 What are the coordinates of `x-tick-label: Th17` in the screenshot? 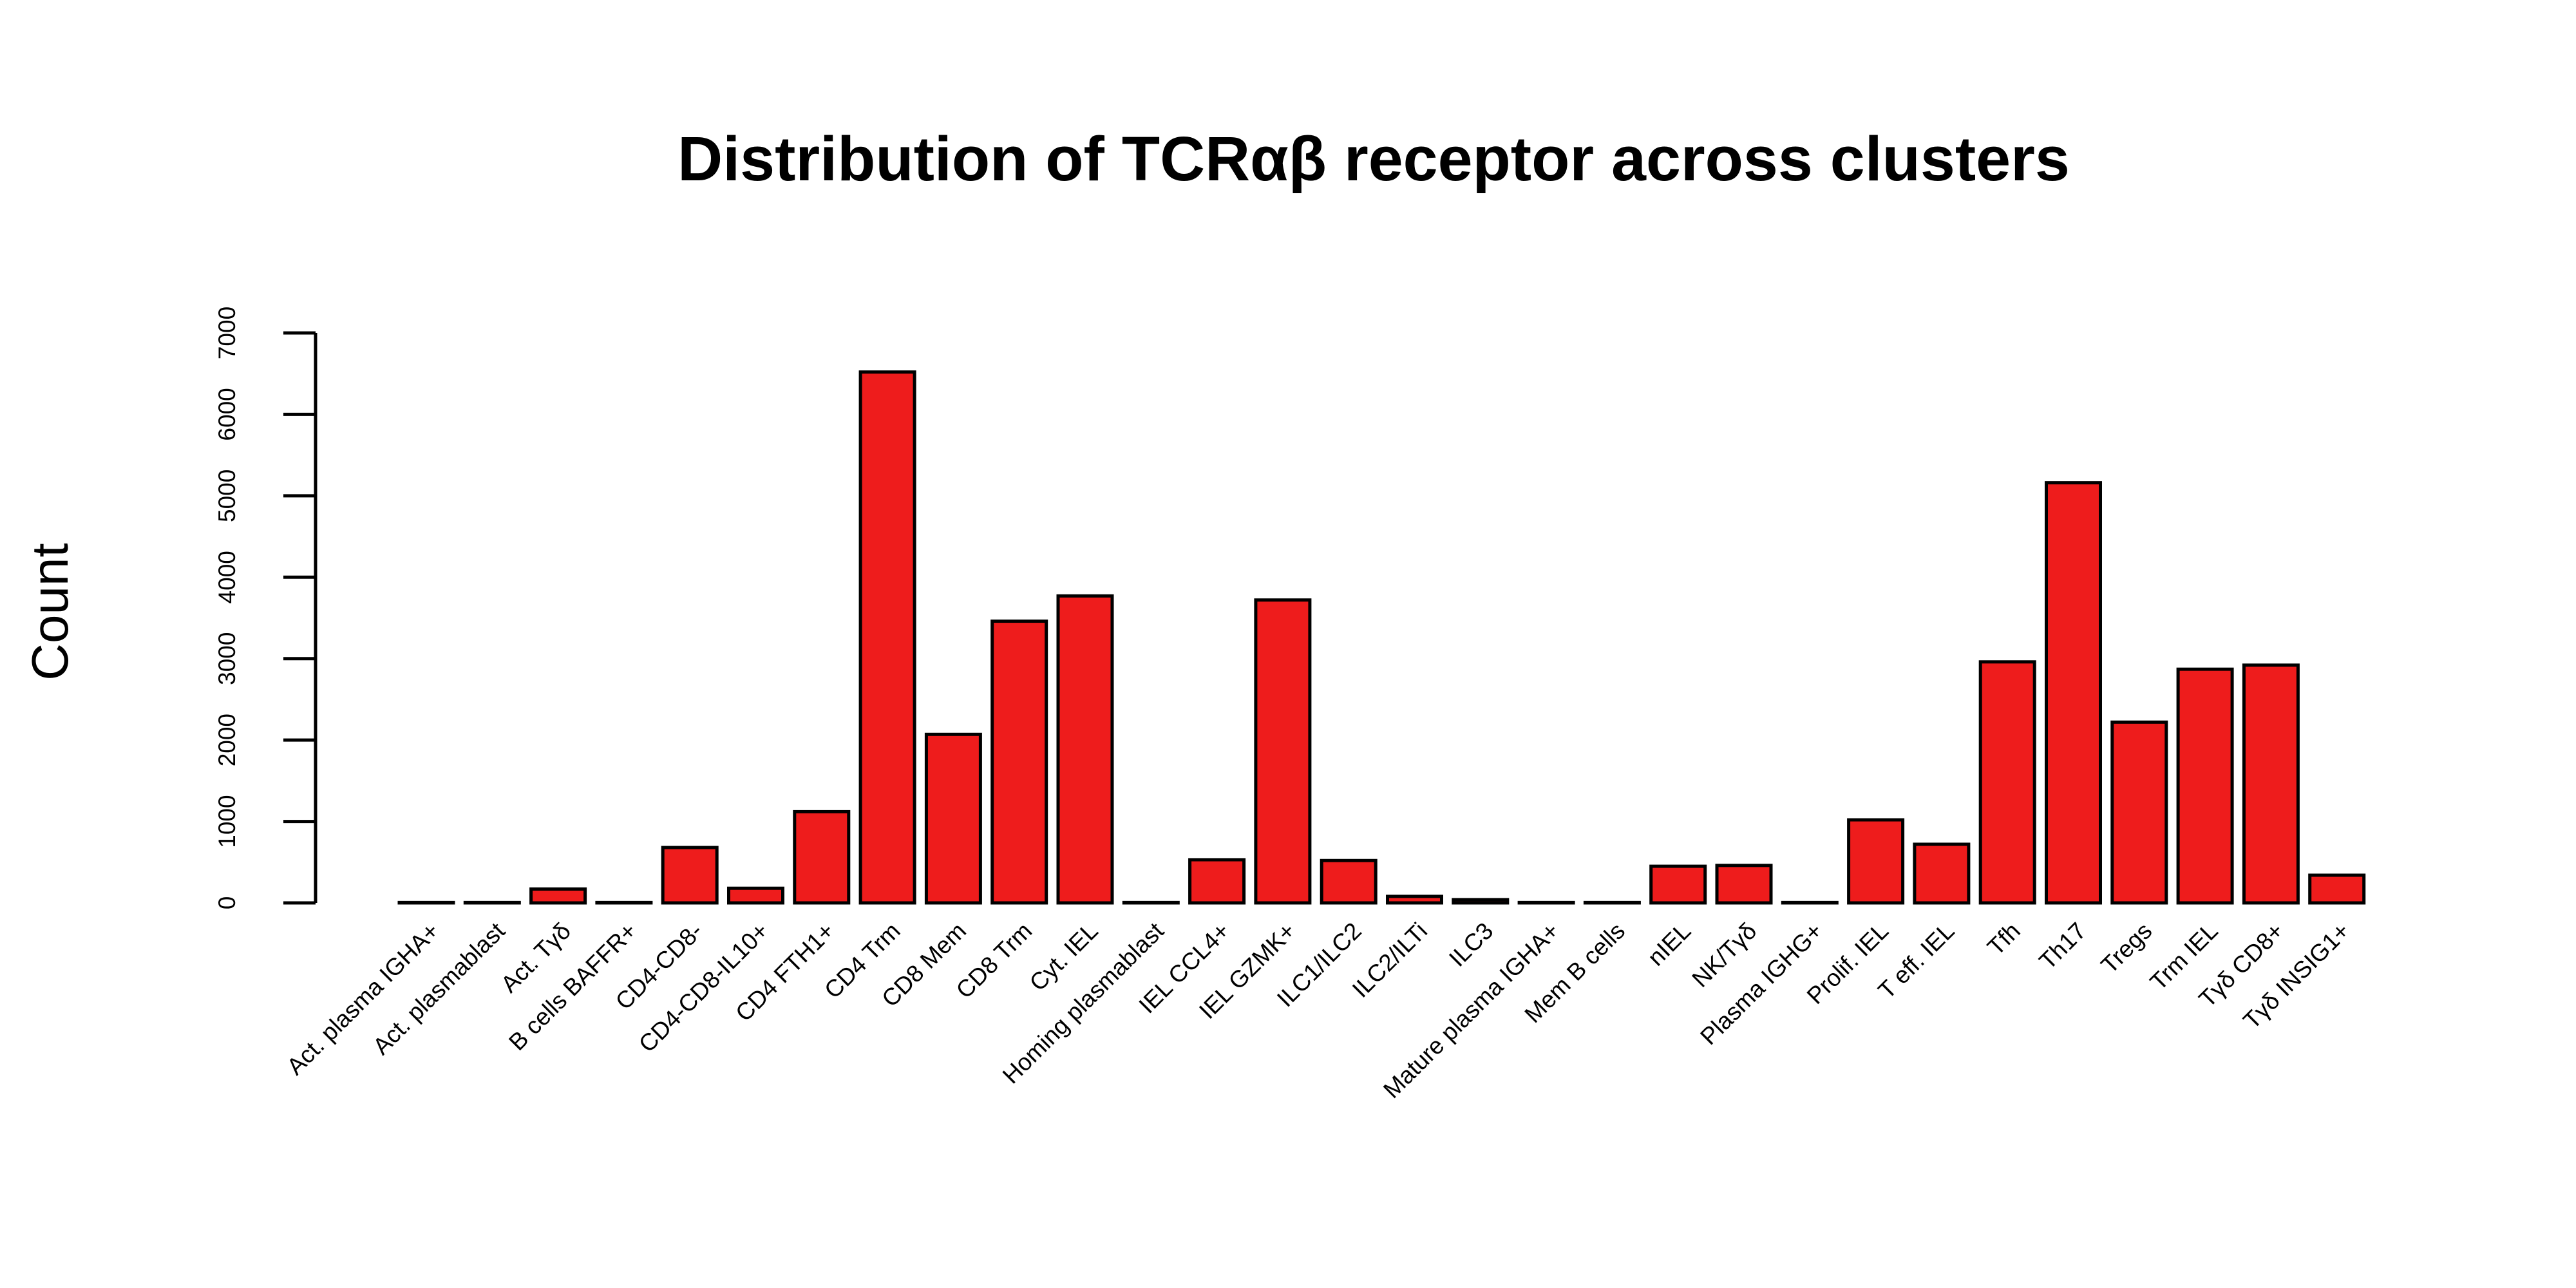 It's located at (2063, 946).